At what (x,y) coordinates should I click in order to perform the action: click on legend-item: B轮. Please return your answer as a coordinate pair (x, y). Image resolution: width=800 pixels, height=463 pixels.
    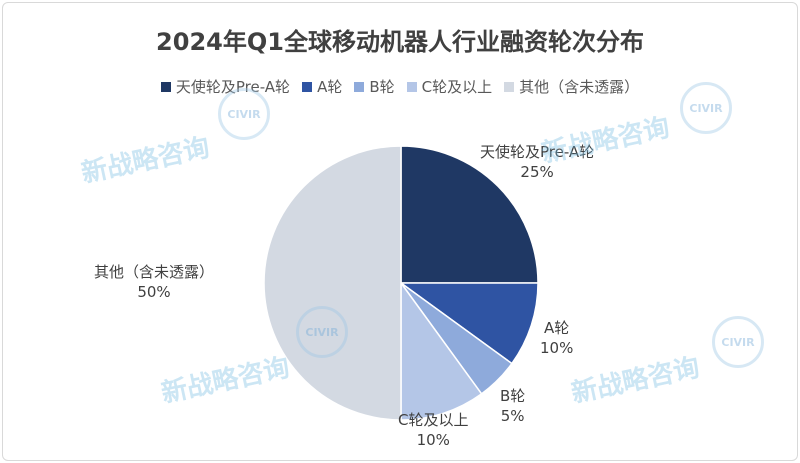
    Looking at the image, I should click on (374, 86).